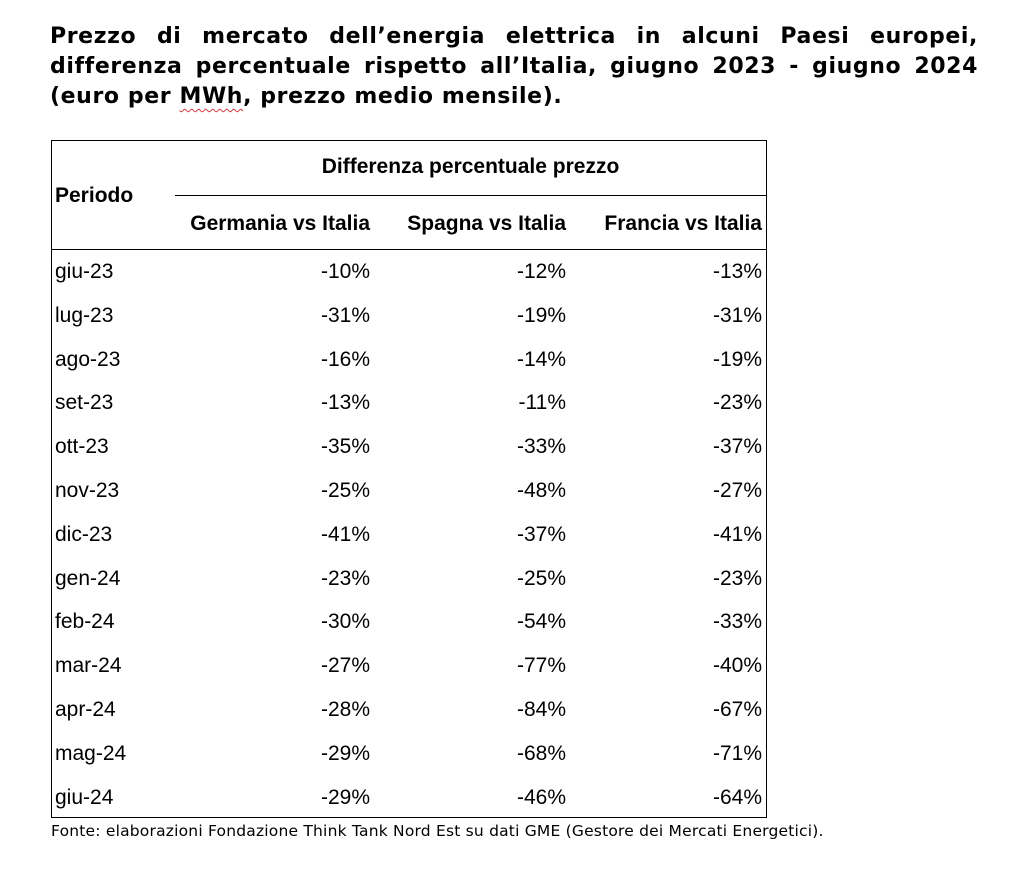  I want to click on table-row: gen-24 -23% -25% -23%, so click(409, 580).